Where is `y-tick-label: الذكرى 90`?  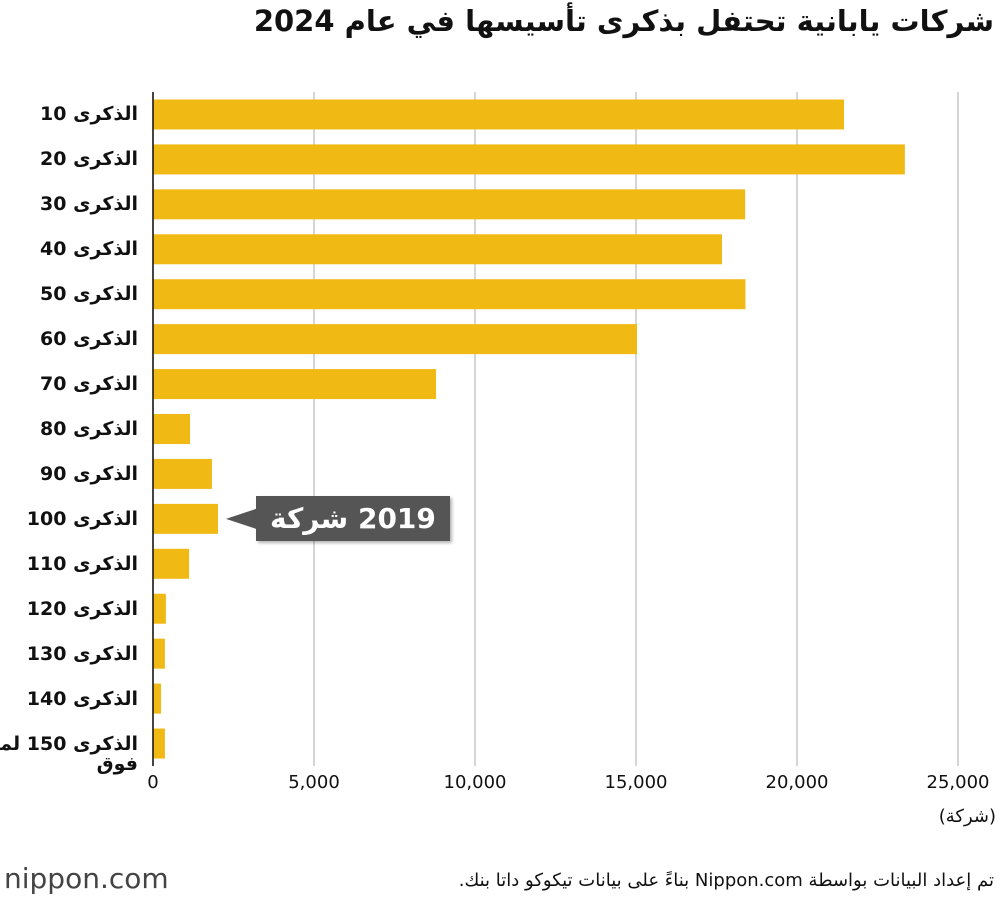
y-tick-label: الذكرى 90 is located at coordinates (89, 473).